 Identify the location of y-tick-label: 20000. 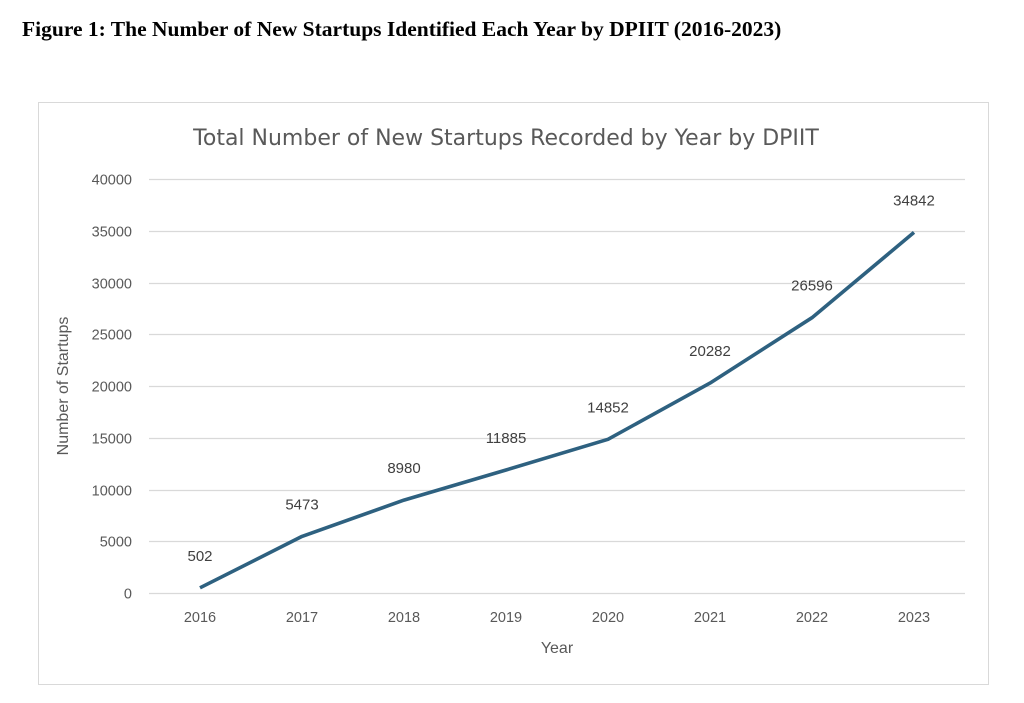
(112, 388).